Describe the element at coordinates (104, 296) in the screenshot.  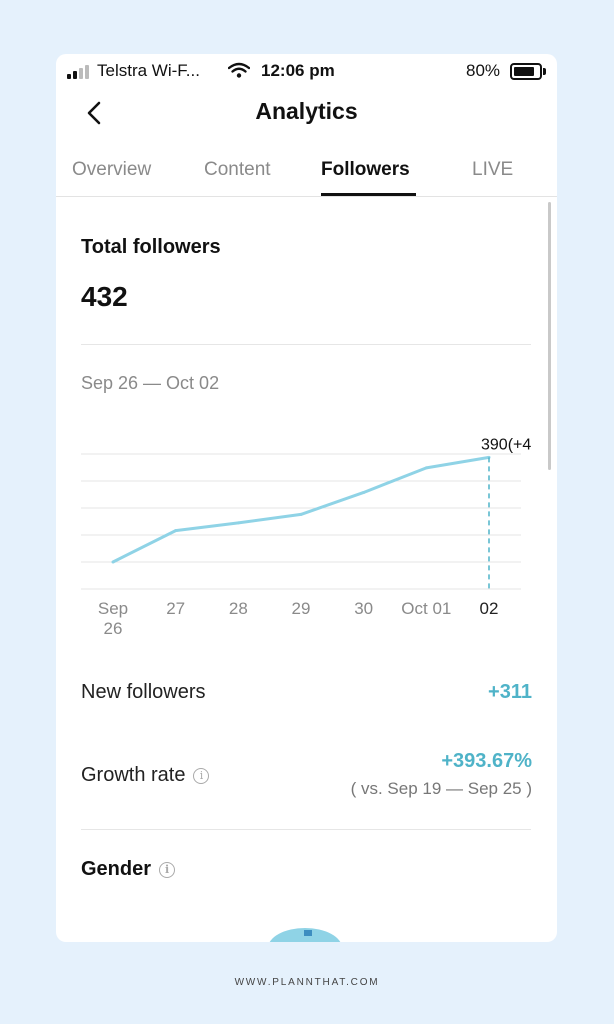
I see `total-followers-value: 432` at that location.